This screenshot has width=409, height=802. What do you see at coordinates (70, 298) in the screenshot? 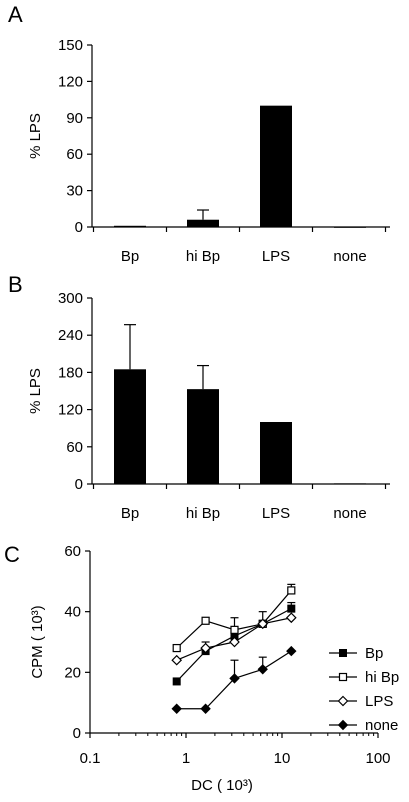
I see `y-tick-label: 300` at bounding box center [70, 298].